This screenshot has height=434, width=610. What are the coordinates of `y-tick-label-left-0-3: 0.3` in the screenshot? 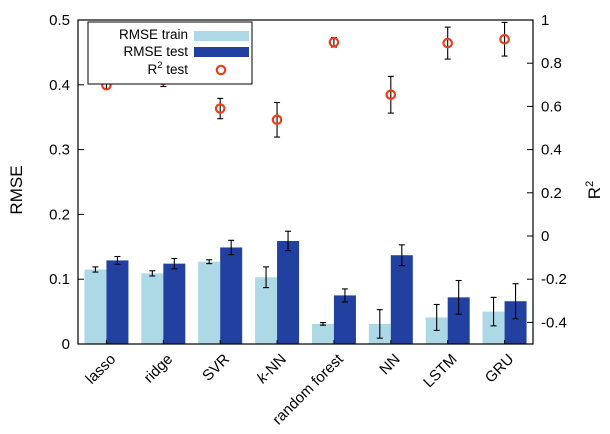 It's located at (59, 150).